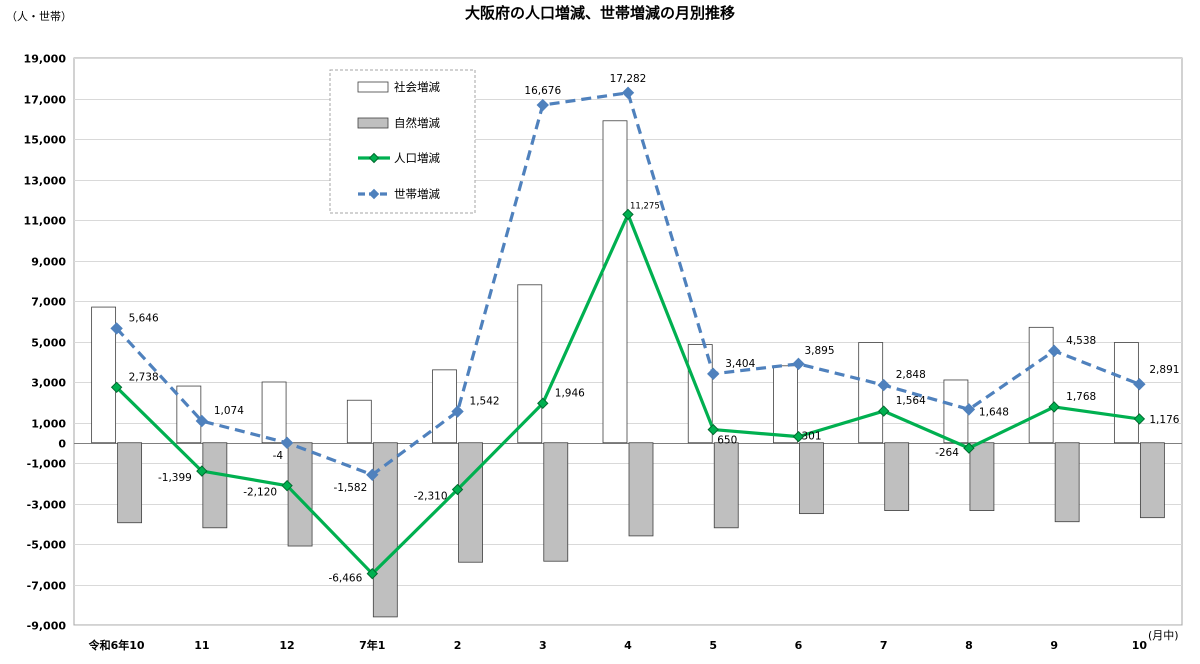 The height and width of the screenshot is (664, 1200). I want to click on x-tick-label: 令和6年10, so click(116, 645).